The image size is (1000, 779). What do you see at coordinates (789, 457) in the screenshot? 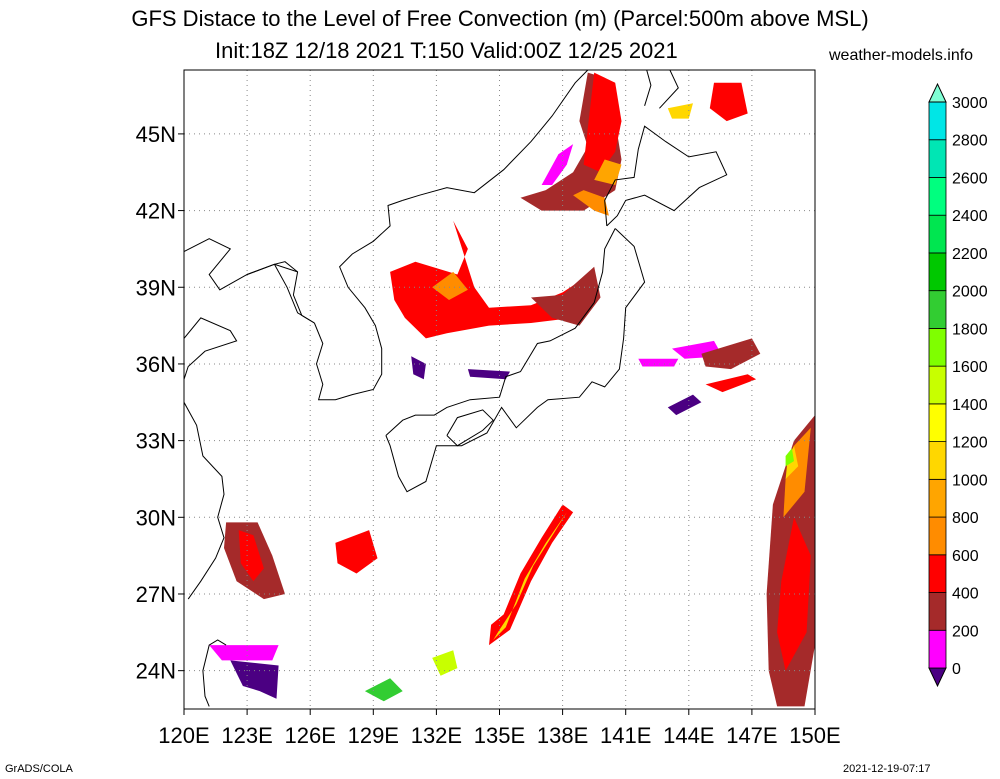
I see `field-east-coast-green` at bounding box center [789, 457].